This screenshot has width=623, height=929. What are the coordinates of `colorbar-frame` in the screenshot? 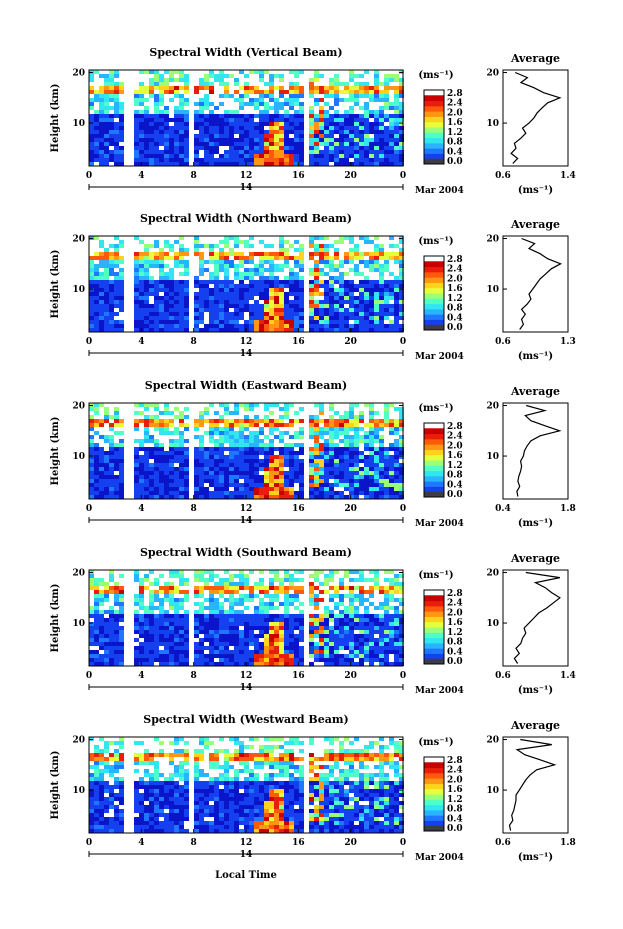 It's located at (434, 627).